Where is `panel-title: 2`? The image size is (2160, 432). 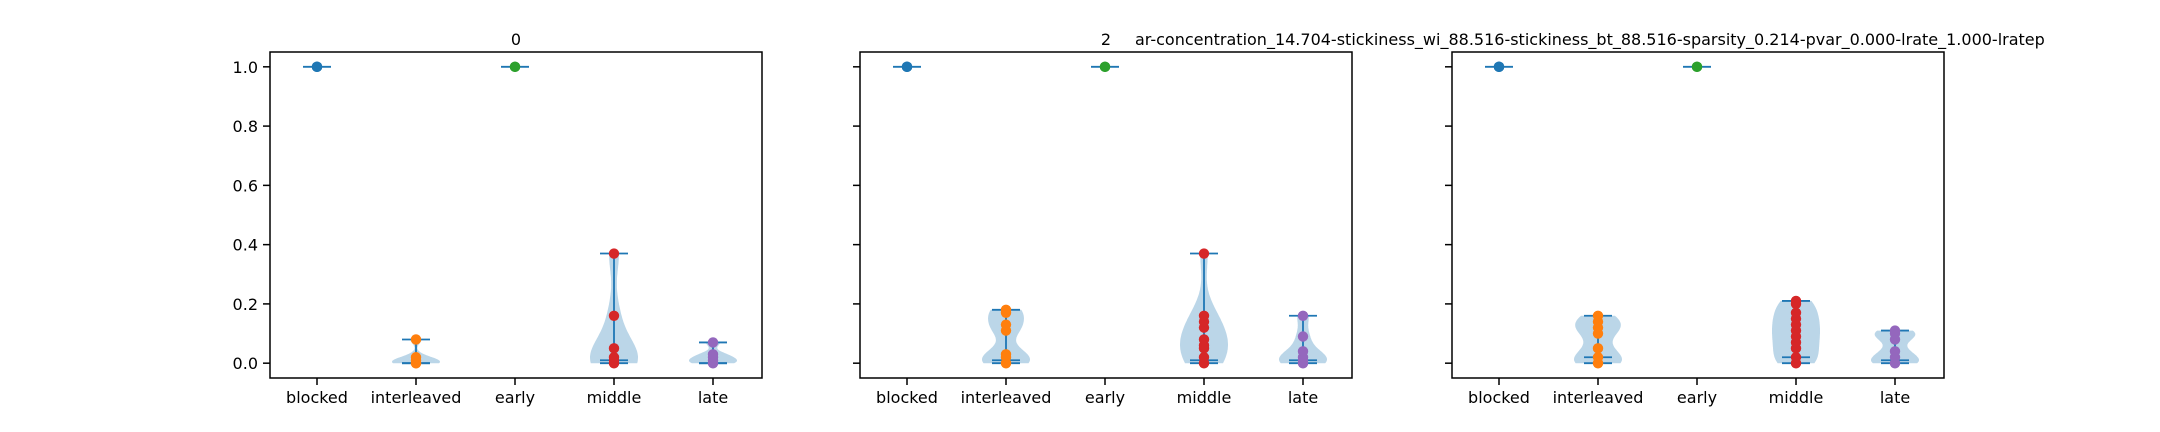 panel-title: 2 is located at coordinates (1106, 39).